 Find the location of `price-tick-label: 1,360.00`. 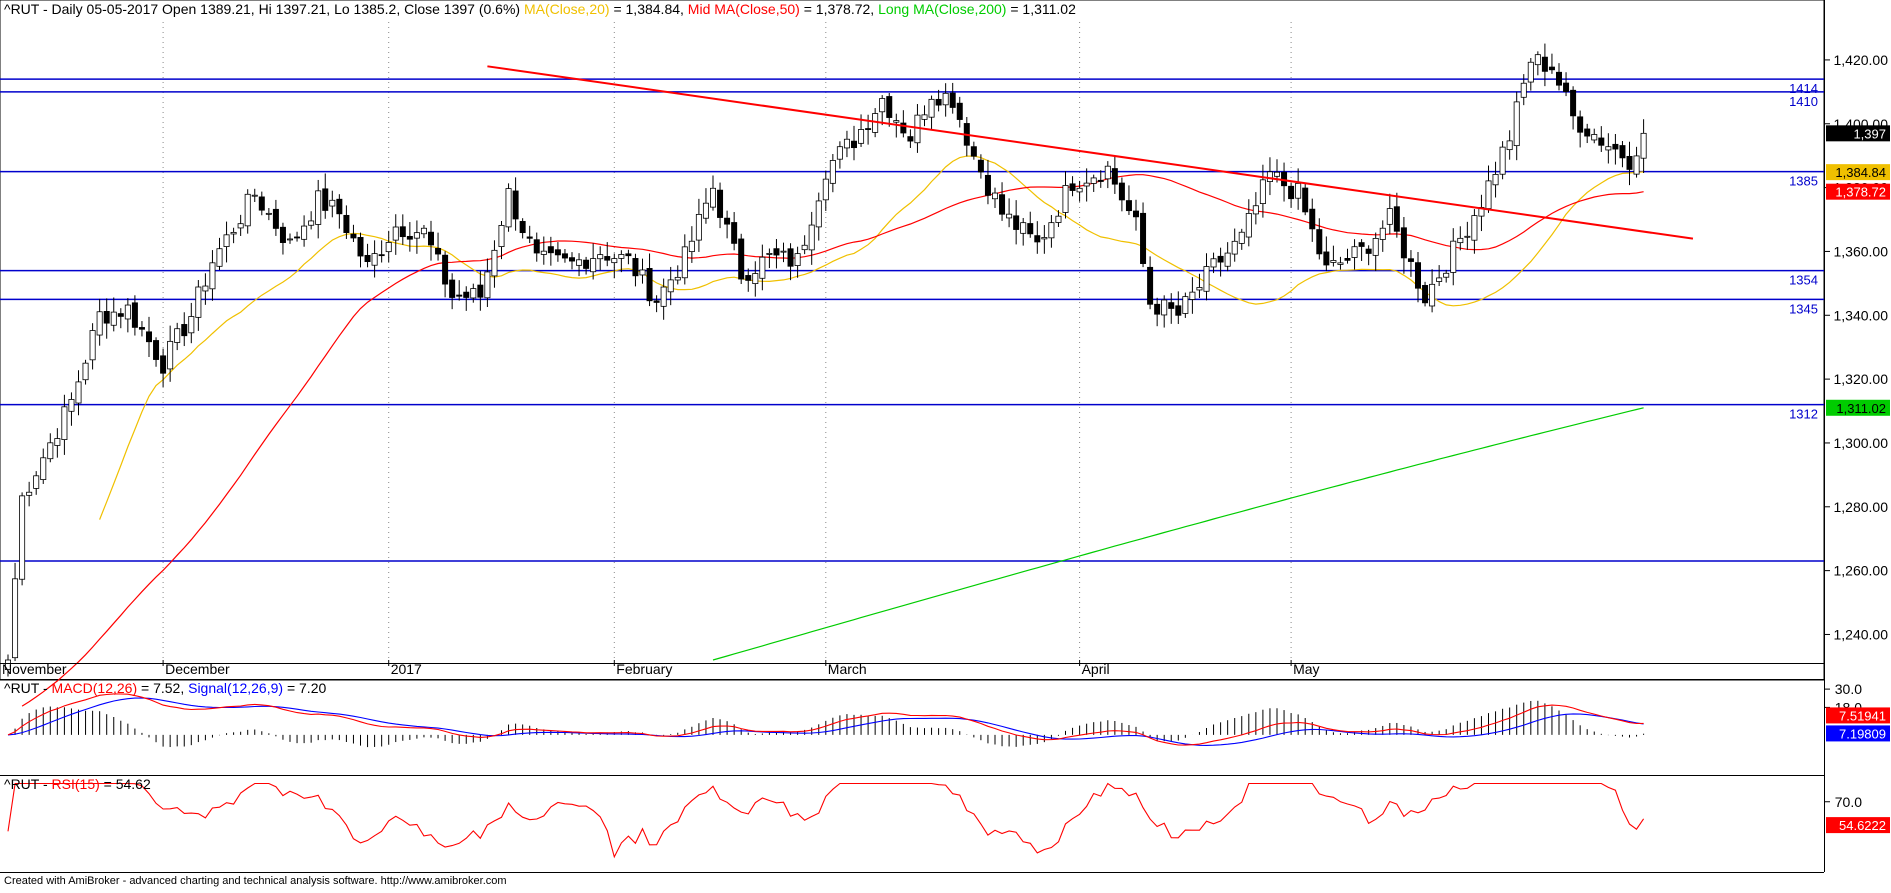

price-tick-label: 1,360.00 is located at coordinates (1861, 251).